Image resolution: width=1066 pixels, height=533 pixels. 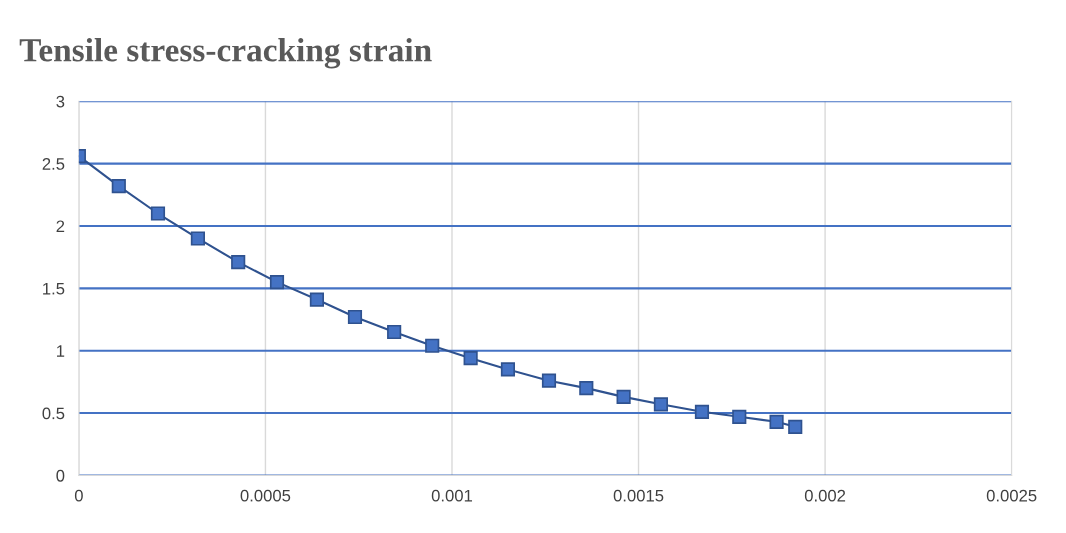 I want to click on x-tick-label: 0.002, so click(x=825, y=495).